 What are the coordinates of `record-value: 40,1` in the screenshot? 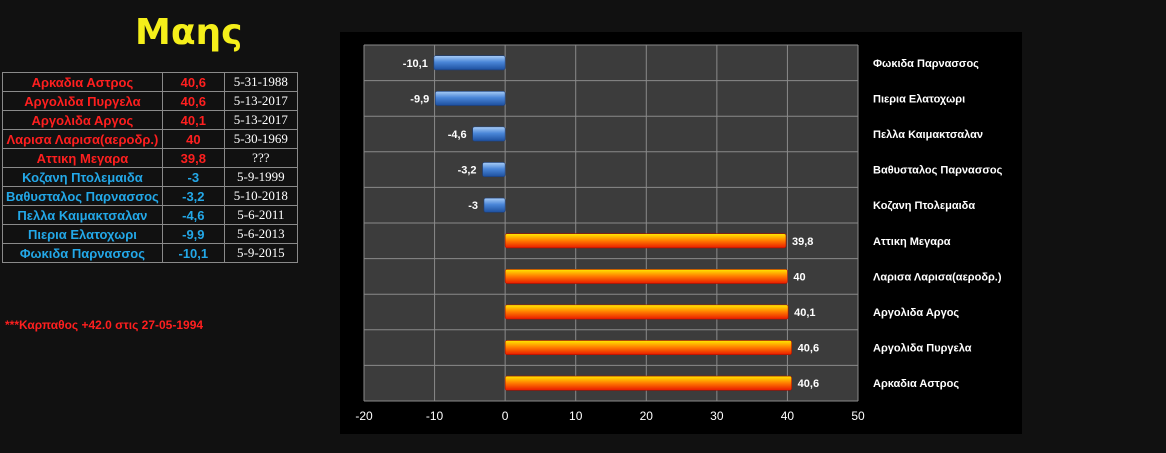 It's located at (193, 120).